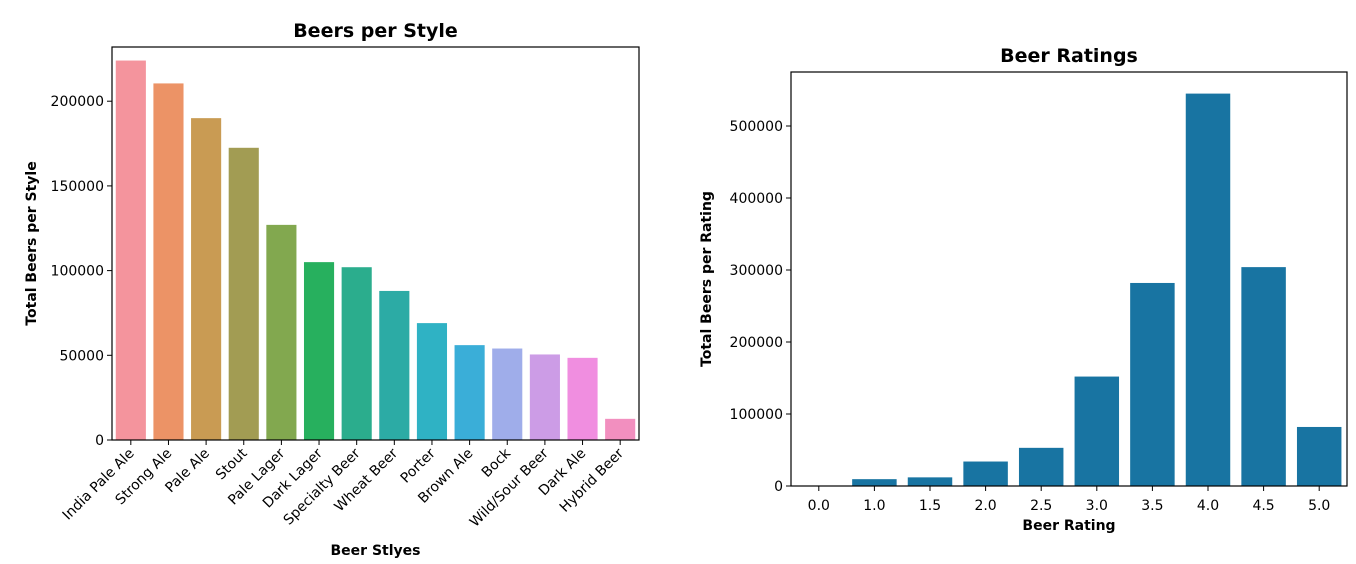 The image size is (1356, 564). What do you see at coordinates (376, 551) in the screenshot?
I see `chart1-x-axis-label: Beer Stlyes` at bounding box center [376, 551].